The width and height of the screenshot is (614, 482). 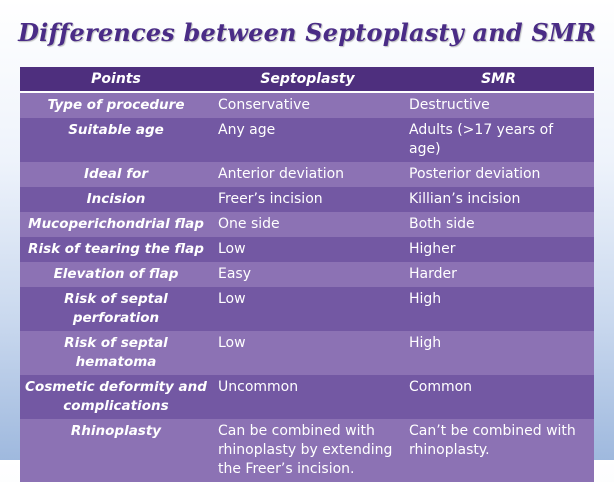 I want to click on row-smr: Harder, so click(x=498, y=274).